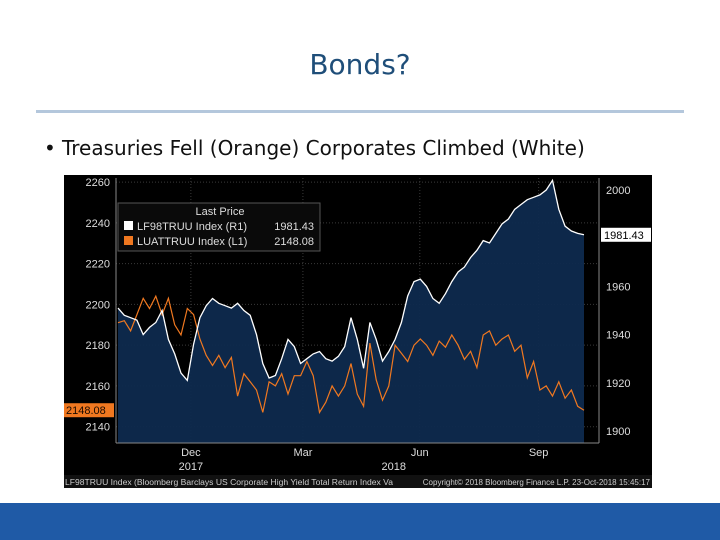  Describe the element at coordinates (294, 242) in the screenshot. I see `legend-value-orange: 2148.08` at that location.